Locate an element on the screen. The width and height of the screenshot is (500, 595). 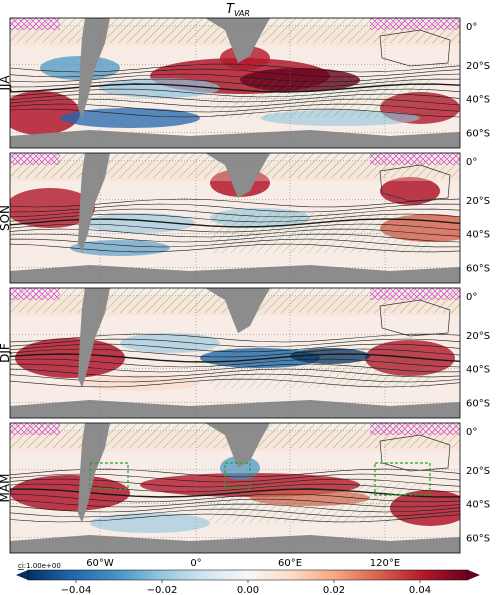
lon-label-60e: 60°E is located at coordinates (290, 563).